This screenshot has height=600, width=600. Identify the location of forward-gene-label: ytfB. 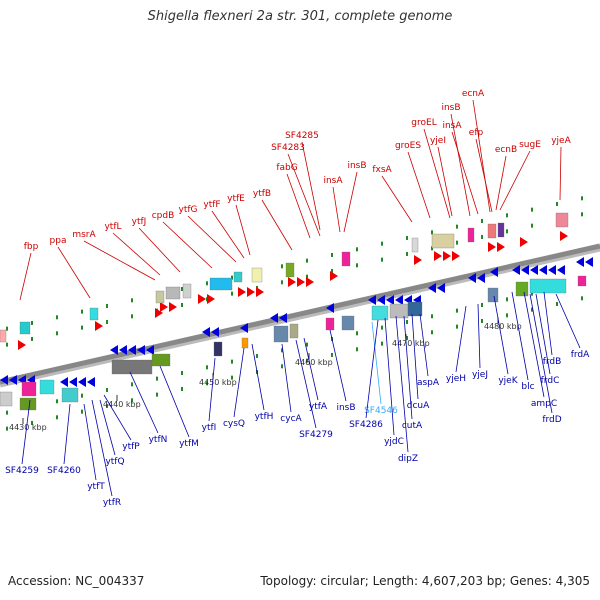
(262, 194).